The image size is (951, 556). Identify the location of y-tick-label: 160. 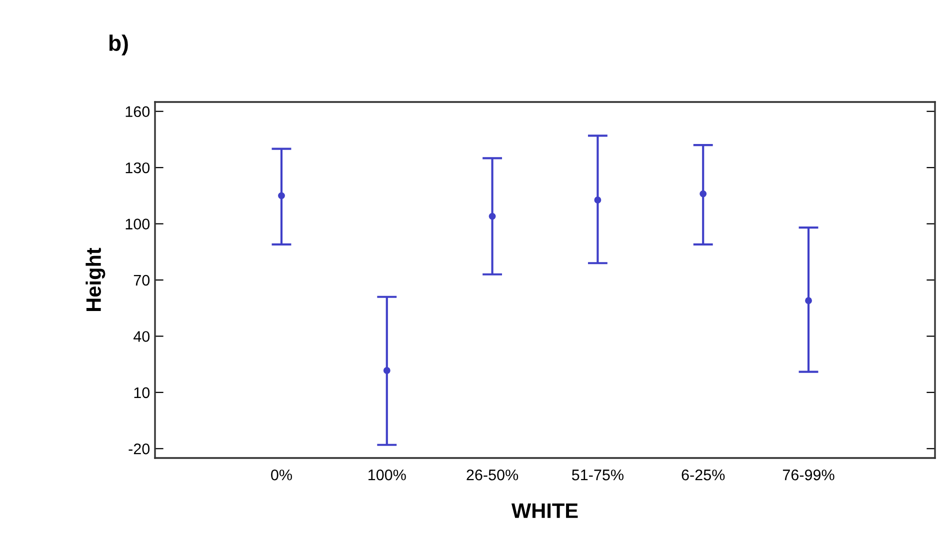
(138, 112).